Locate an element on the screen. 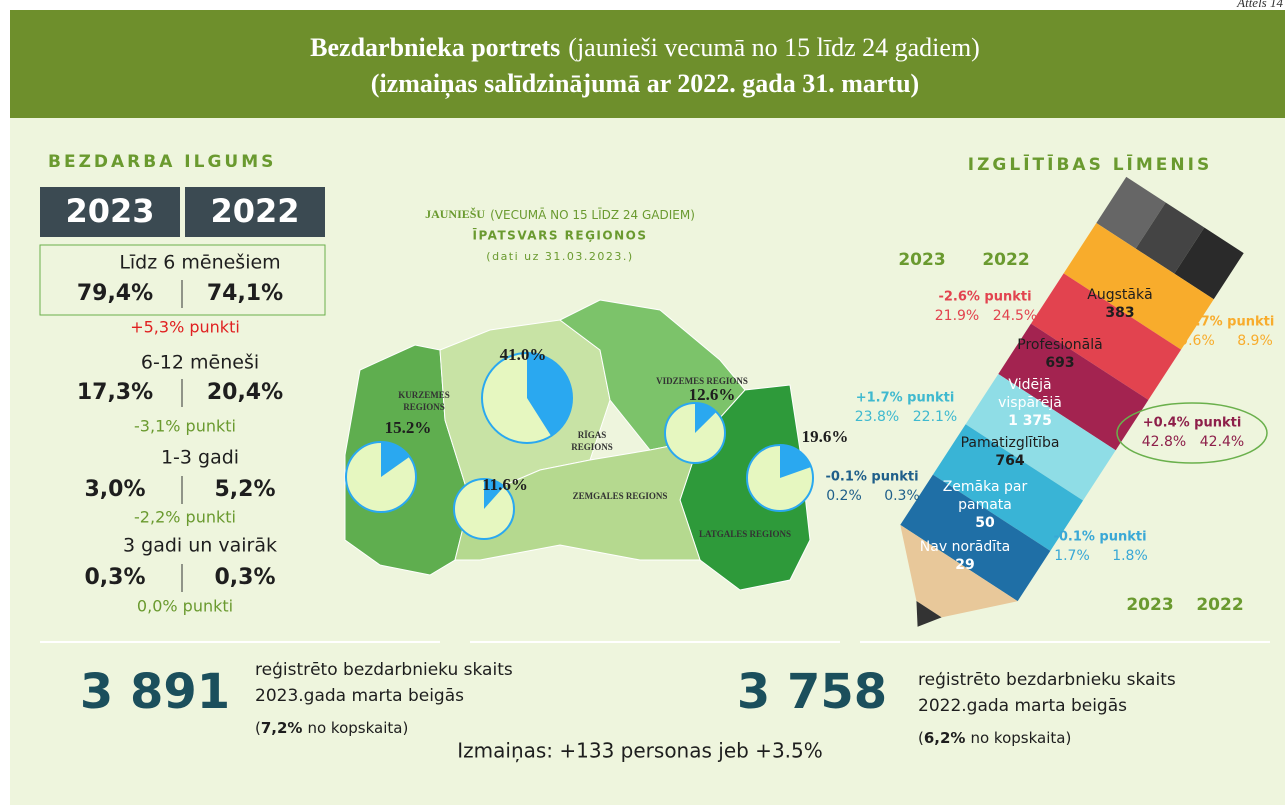 This screenshot has width=1285, height=805. total-note: (7,2% no kopskaita) is located at coordinates (331, 728).